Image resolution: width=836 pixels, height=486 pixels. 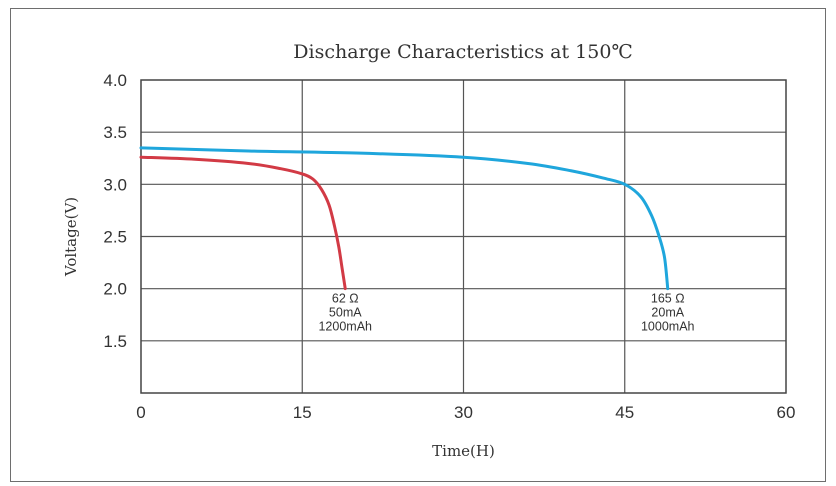 I want to click on x-tick-label: 0, so click(x=140, y=412).